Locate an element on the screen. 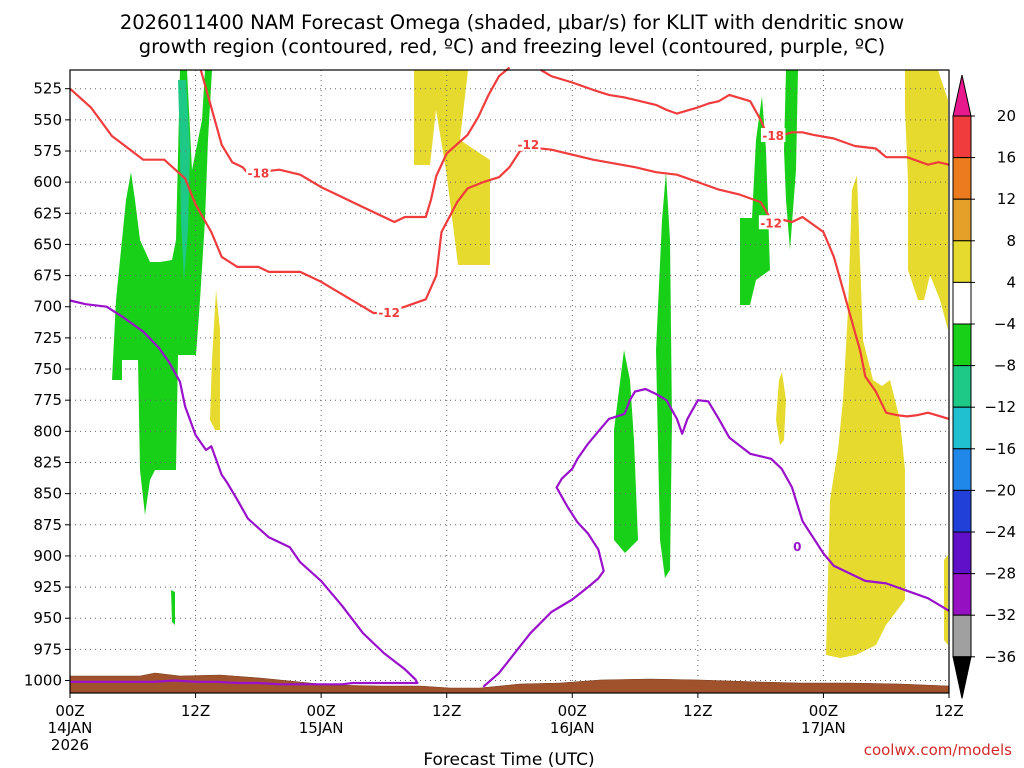  colorbar-label: 16 is located at coordinates (1006, 158).